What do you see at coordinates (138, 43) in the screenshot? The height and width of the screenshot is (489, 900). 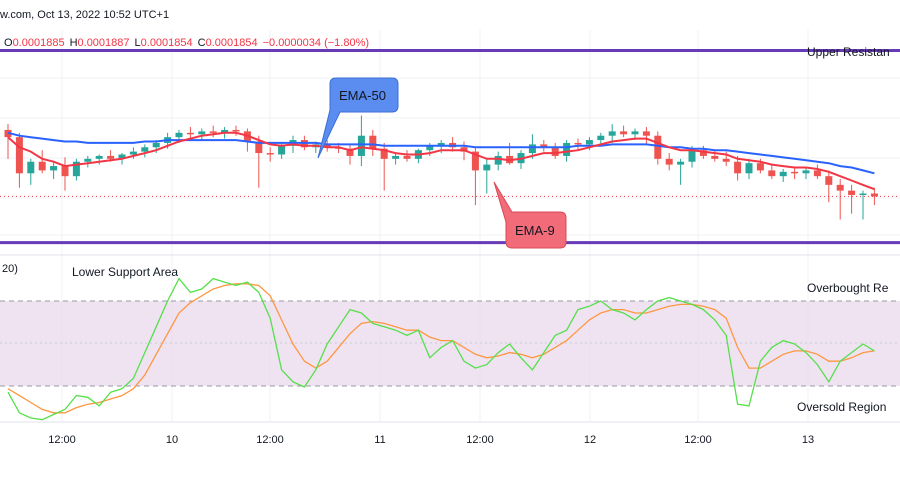 I see `low-key: L` at bounding box center [138, 43].